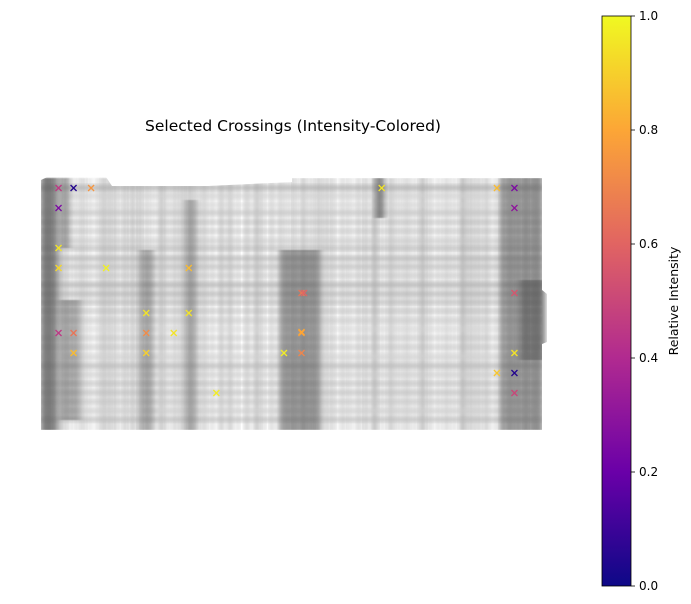  Describe the element at coordinates (648, 130) in the screenshot. I see `colorbar-tick-label: 0.8` at that location.